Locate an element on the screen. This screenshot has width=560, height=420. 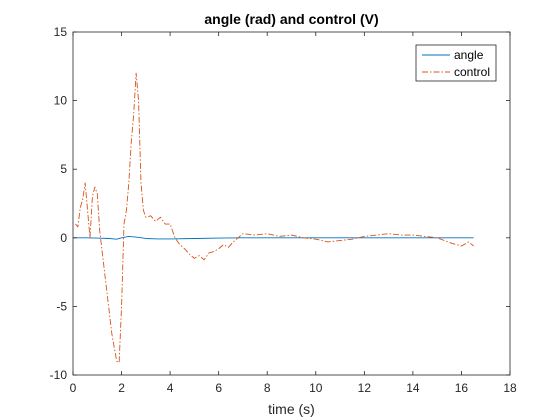
x-tick-label: 16 is located at coordinates (462, 388).